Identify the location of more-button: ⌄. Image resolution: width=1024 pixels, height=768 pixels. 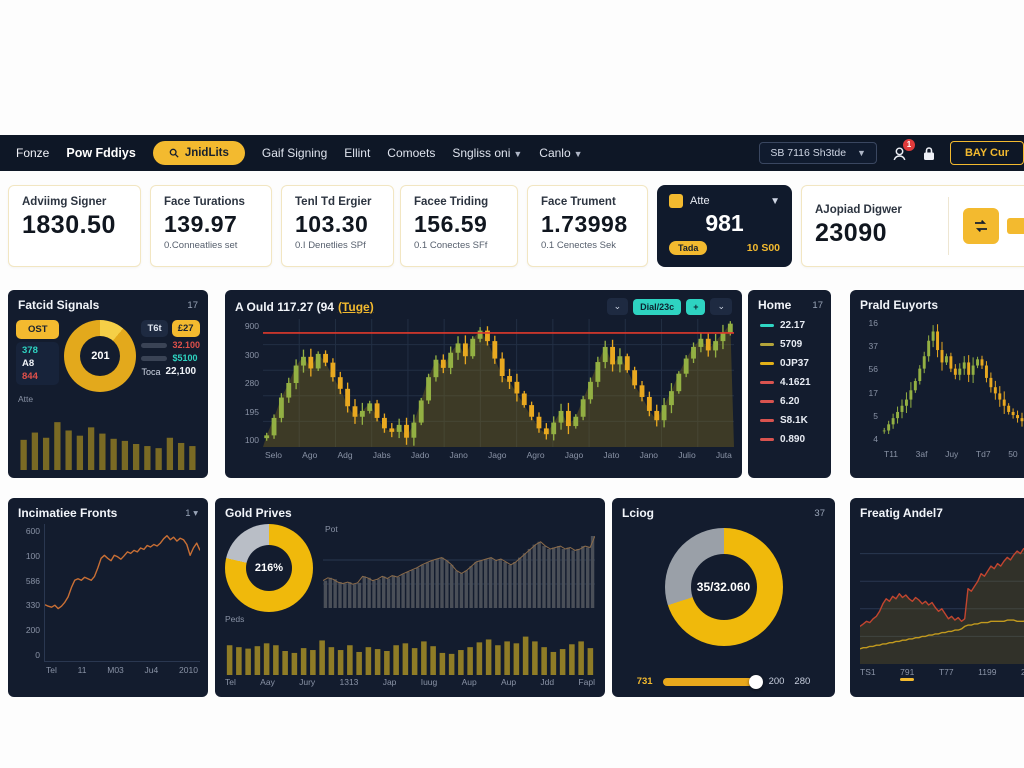
(721, 306).